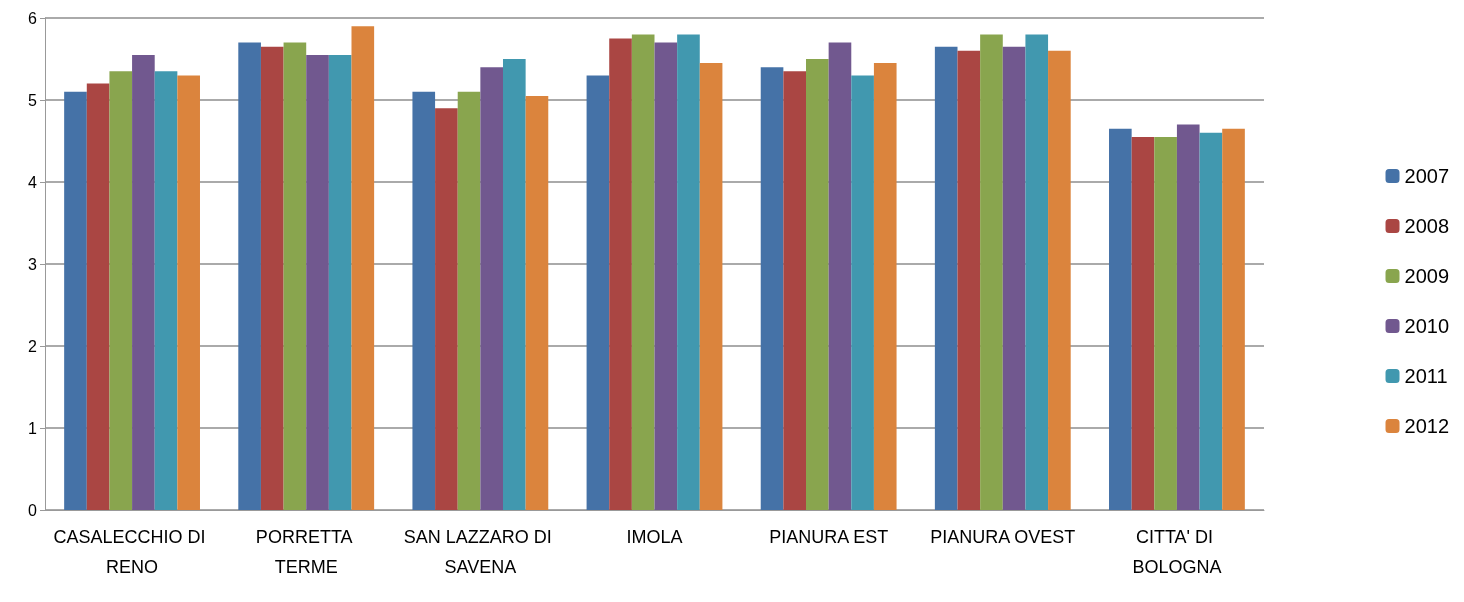 Image resolution: width=1464 pixels, height=602 pixels. Describe the element at coordinates (1177, 552) in the screenshot. I see `x-tick-label: CITTA' DI BOLOGNA` at that location.